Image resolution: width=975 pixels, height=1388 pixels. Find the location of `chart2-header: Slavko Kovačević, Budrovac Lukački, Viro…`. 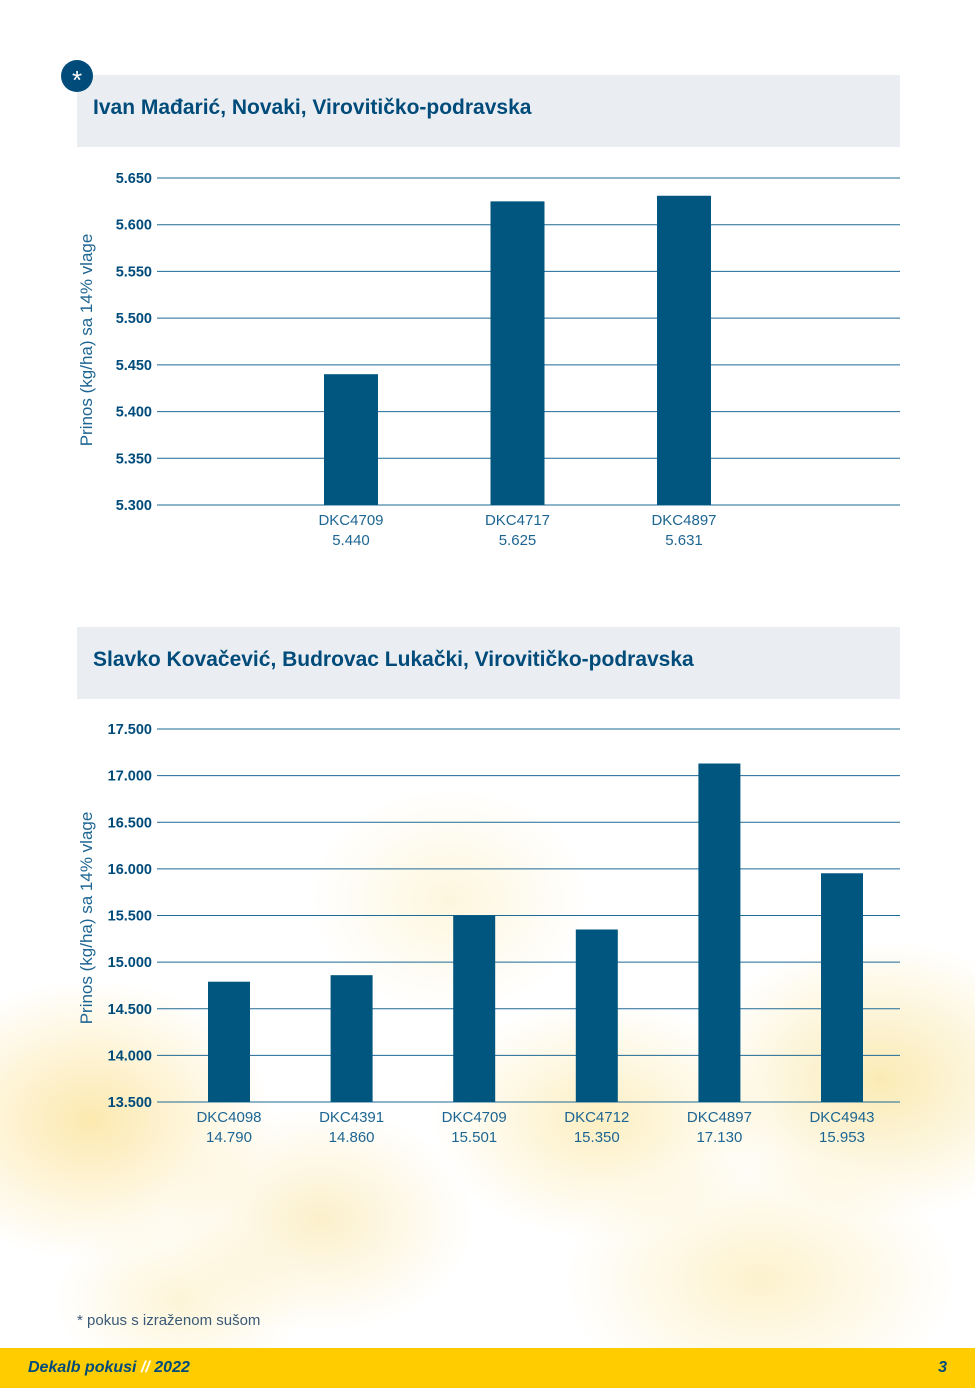

chart2-header: Slavko Kovačević, Budrovac Lukački, Viro… is located at coordinates (488, 663).